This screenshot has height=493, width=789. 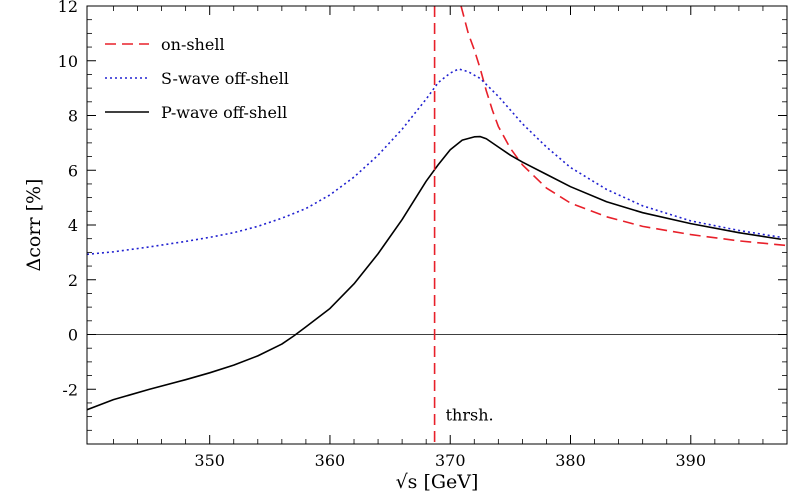 I want to click on y-tick-label: 0, so click(x=73, y=335).